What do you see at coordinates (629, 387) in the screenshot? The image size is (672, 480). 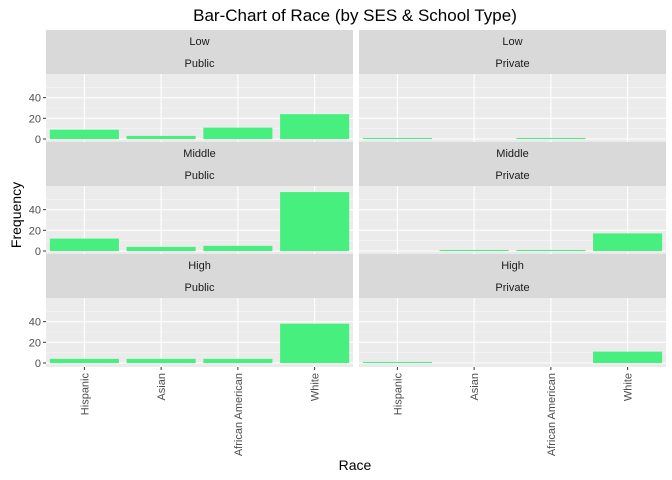 I see `x-tick-label-white-private: White` at bounding box center [629, 387].